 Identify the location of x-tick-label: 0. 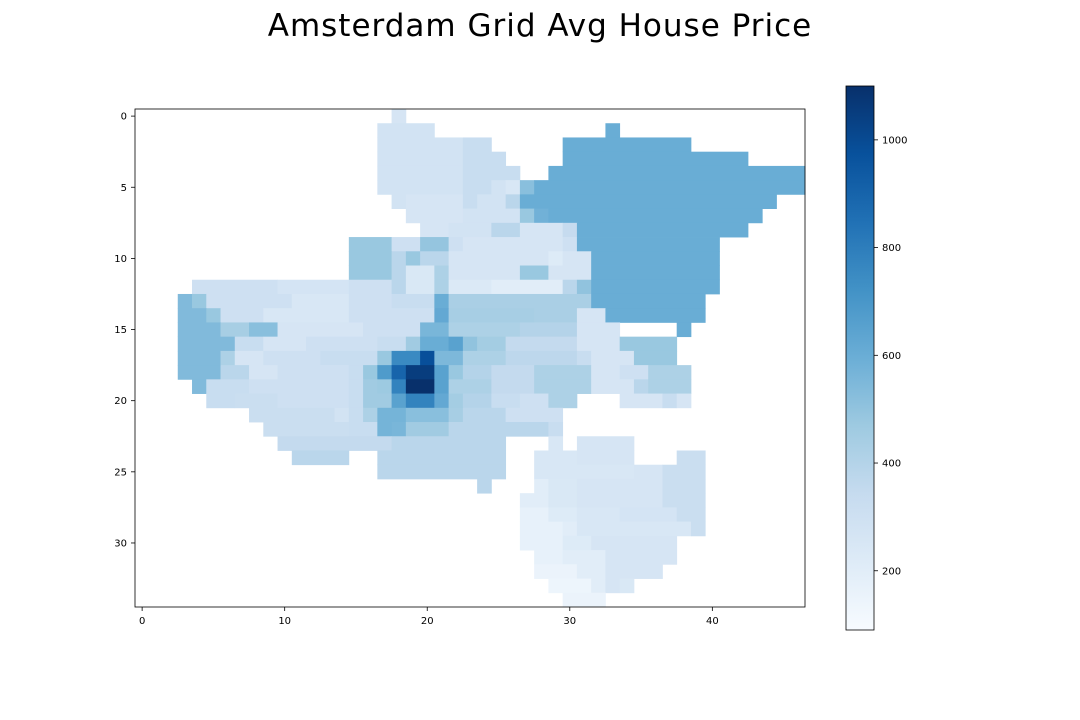
(142, 621).